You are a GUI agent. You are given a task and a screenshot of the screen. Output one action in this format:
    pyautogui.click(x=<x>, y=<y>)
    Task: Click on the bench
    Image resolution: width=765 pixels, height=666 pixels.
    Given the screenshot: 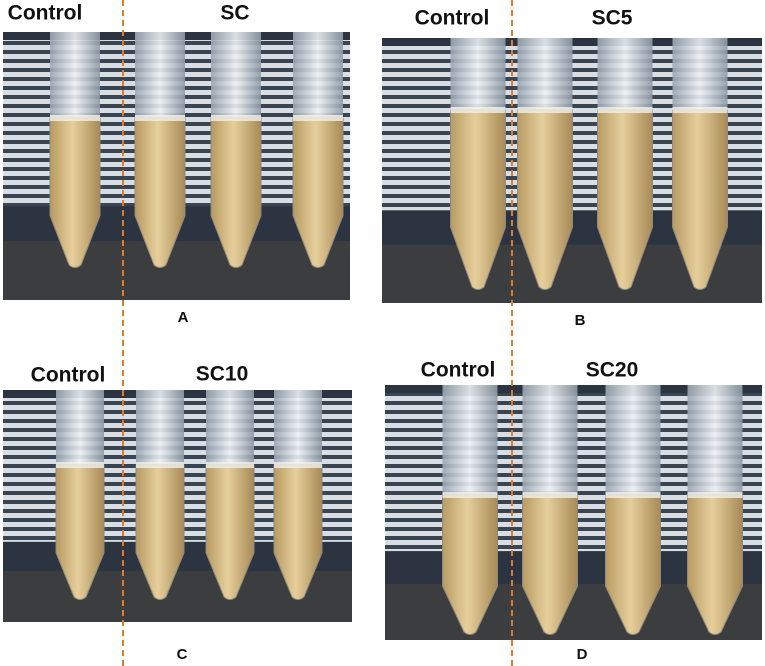 What is the action you would take?
    pyautogui.click(x=176, y=270)
    